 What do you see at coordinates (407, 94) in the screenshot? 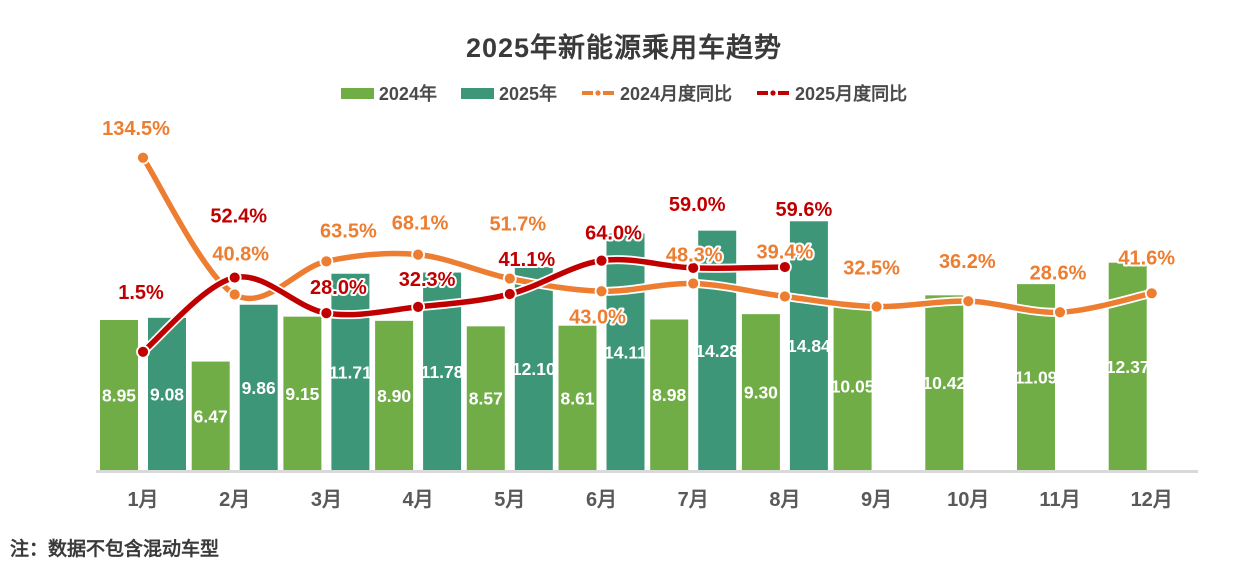
I see `legend-label-2024-bars: 2024年` at bounding box center [407, 94].